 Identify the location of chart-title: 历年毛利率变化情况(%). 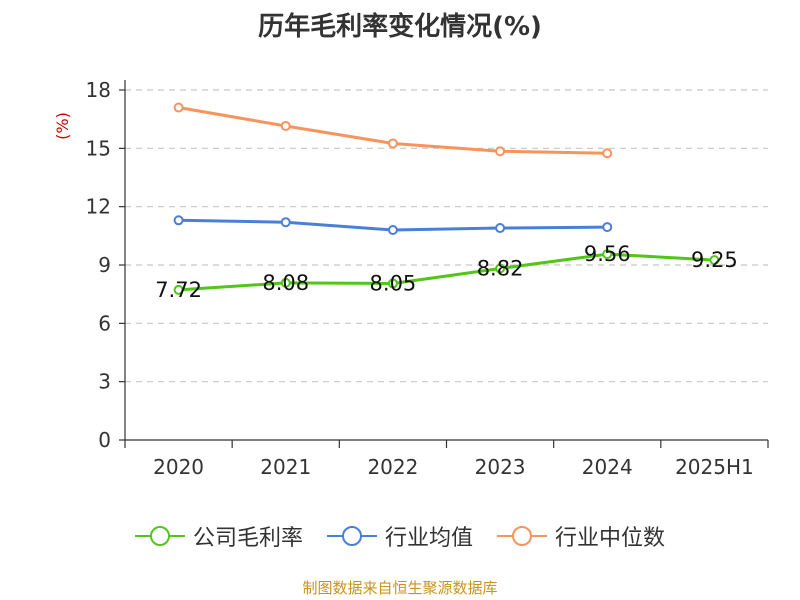
(400, 27).